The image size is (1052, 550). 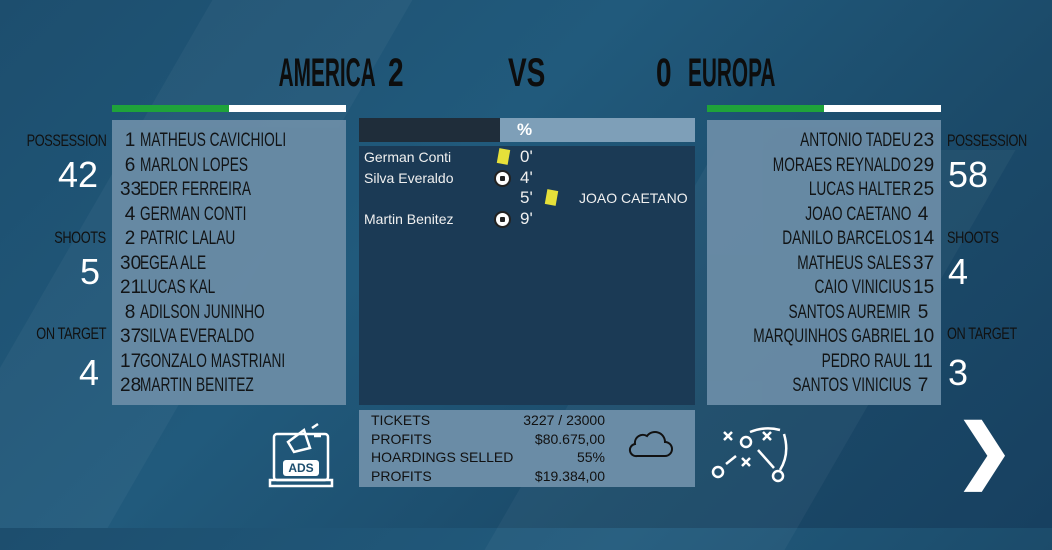 I want to click on player-row: 28 MARTIN BENITEZ, so click(x=229, y=387).